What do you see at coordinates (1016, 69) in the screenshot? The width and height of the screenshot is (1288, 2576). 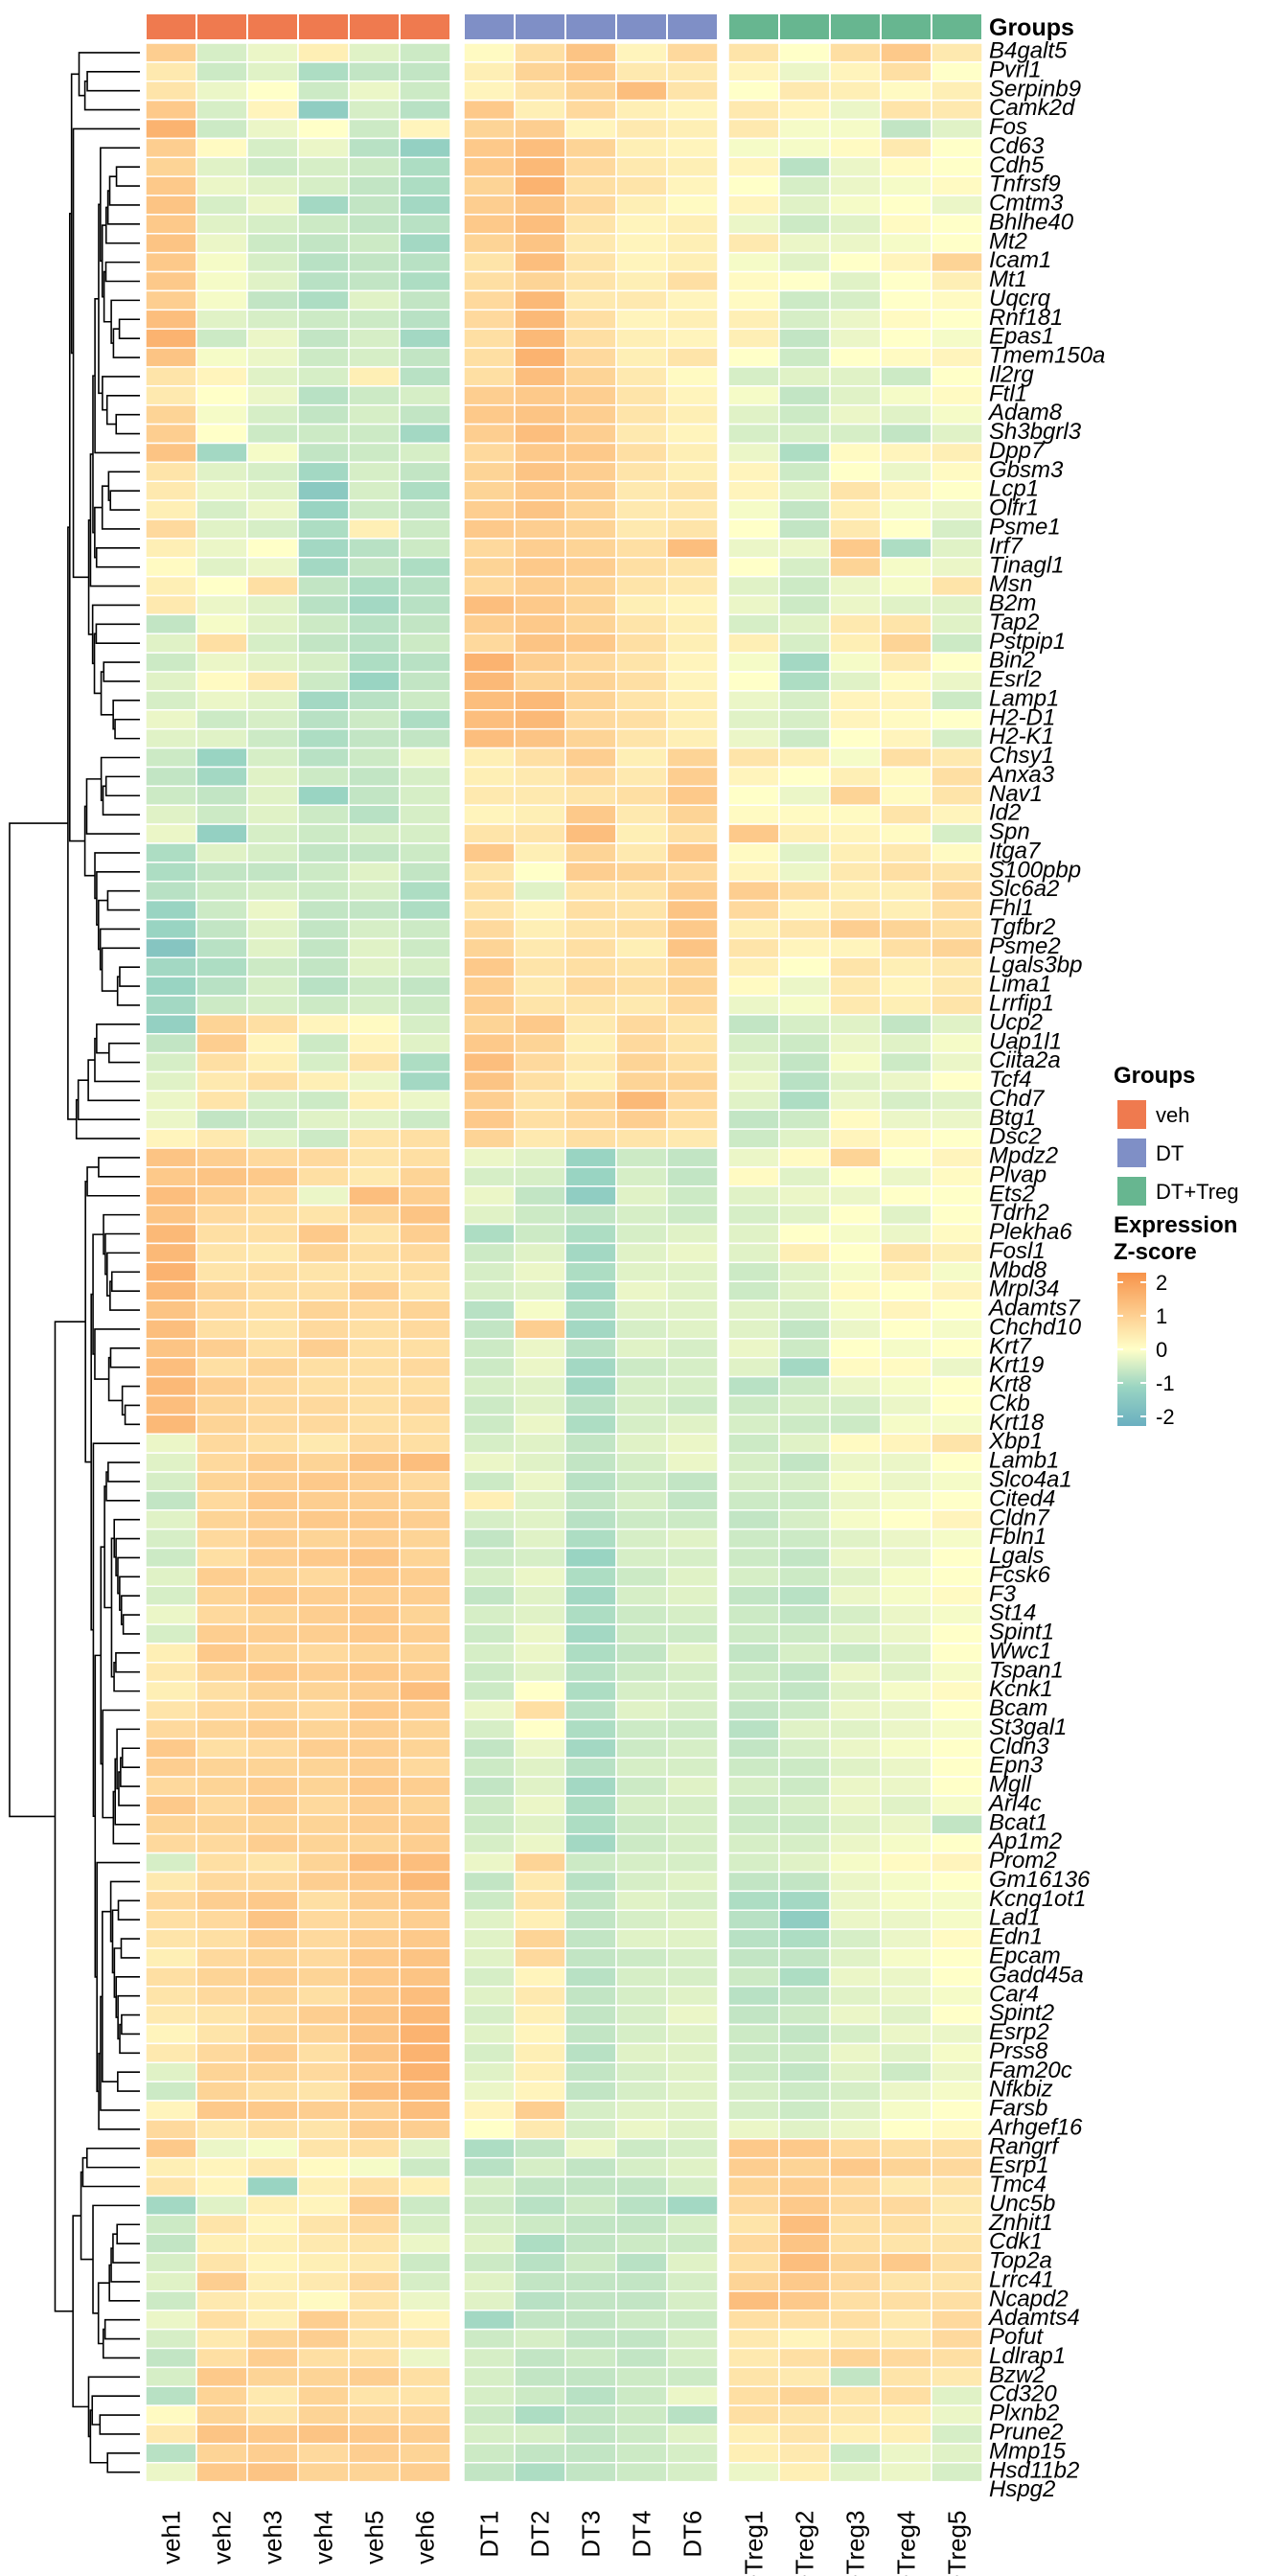 I see `gene-label: Pvrl1` at bounding box center [1016, 69].